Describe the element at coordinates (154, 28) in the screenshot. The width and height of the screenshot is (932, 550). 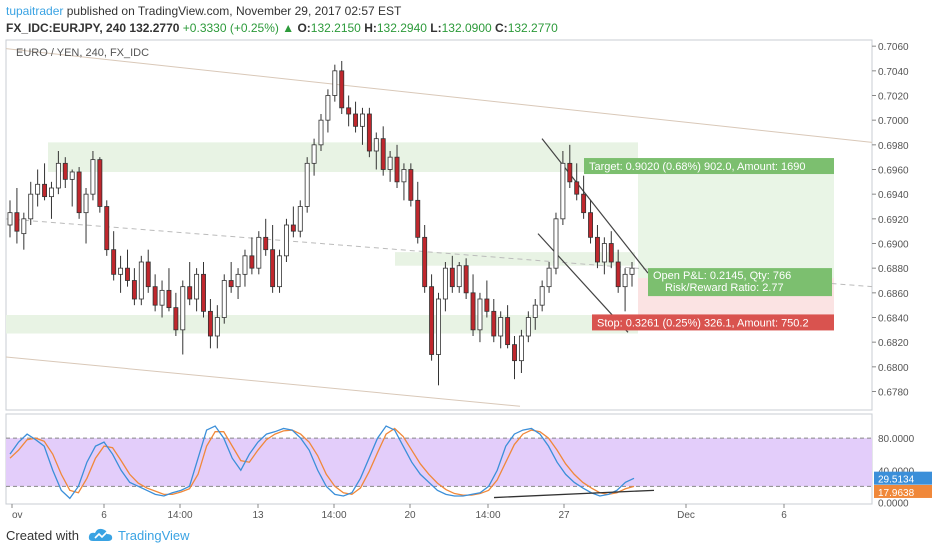
I see `last-price: 132.2770` at that location.